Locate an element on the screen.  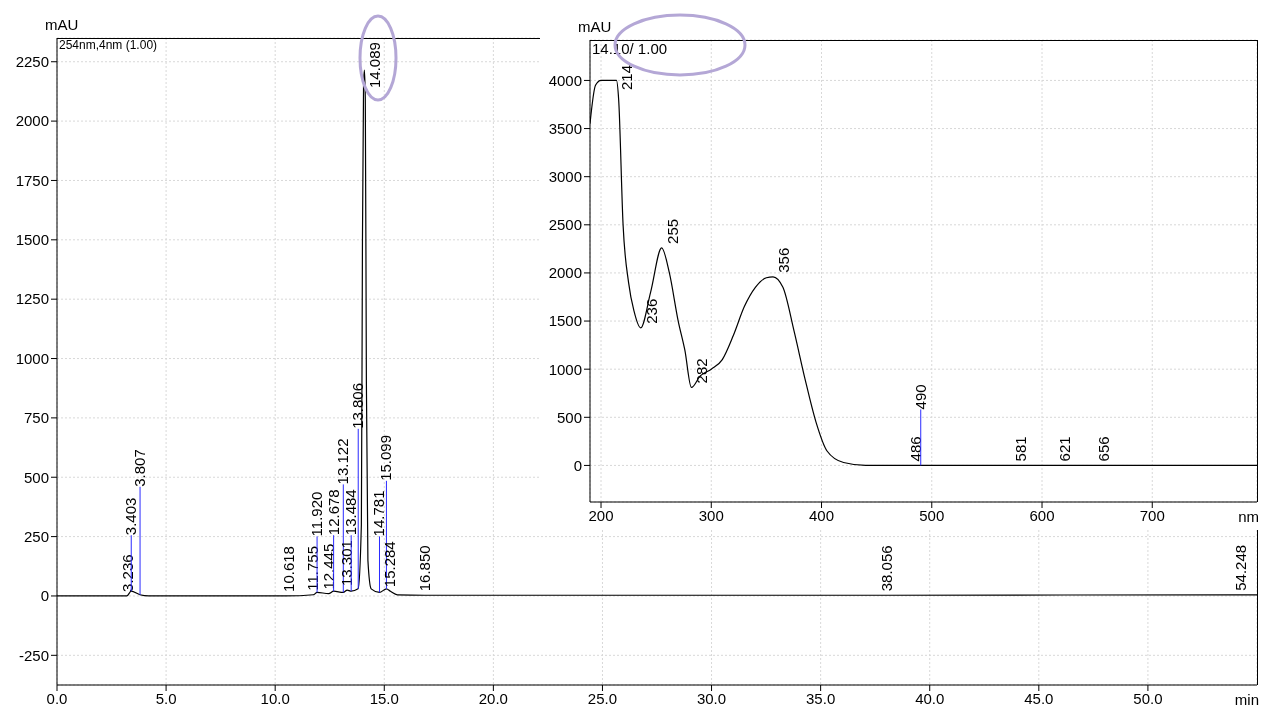
annotation: 621 is located at coordinates (1065, 449).